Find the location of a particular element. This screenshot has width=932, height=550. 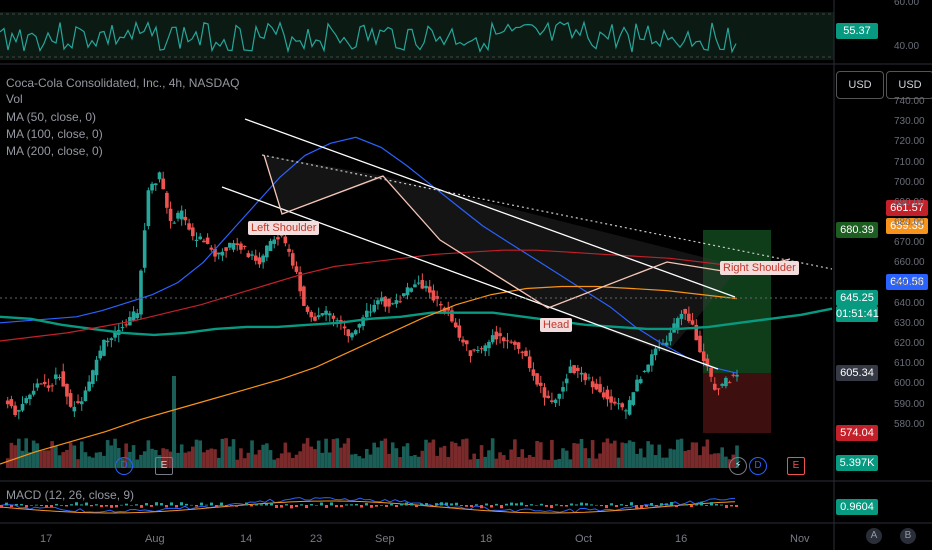

earnings-badge-2: E is located at coordinates (796, 466).